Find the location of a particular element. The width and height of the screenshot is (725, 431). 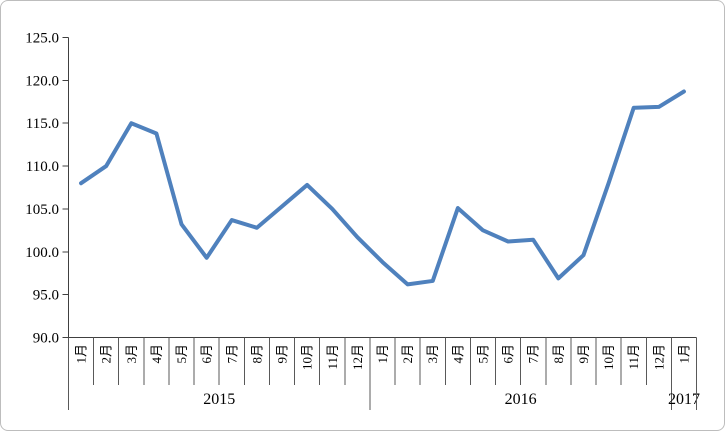

y-axis-label: 120.0 is located at coordinates (42, 81).